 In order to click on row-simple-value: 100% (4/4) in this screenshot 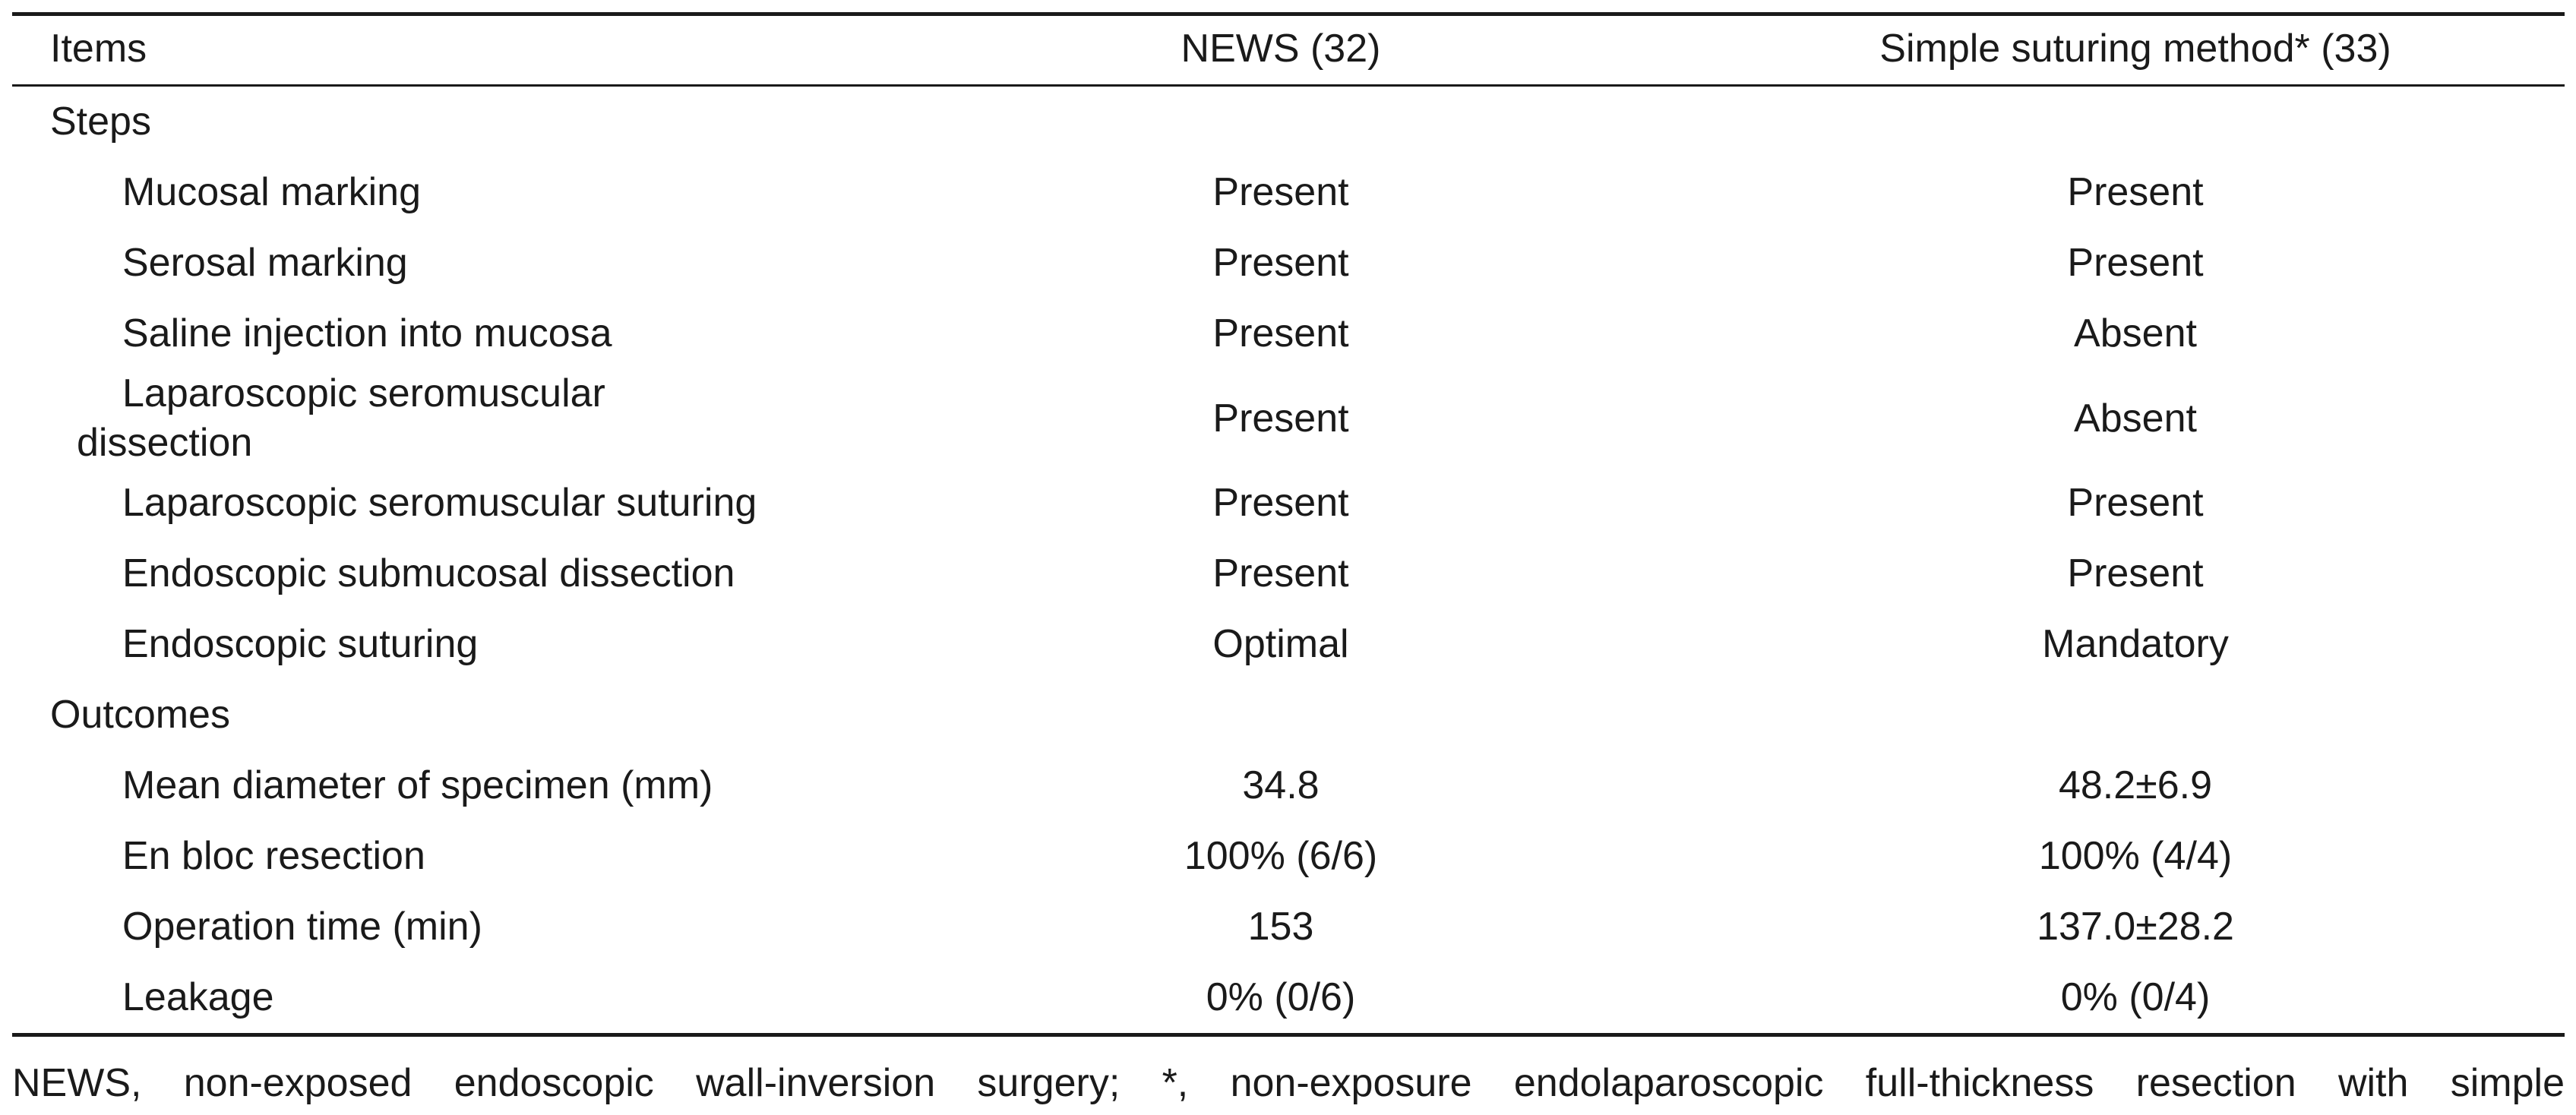, I will do `click(2135, 856)`.